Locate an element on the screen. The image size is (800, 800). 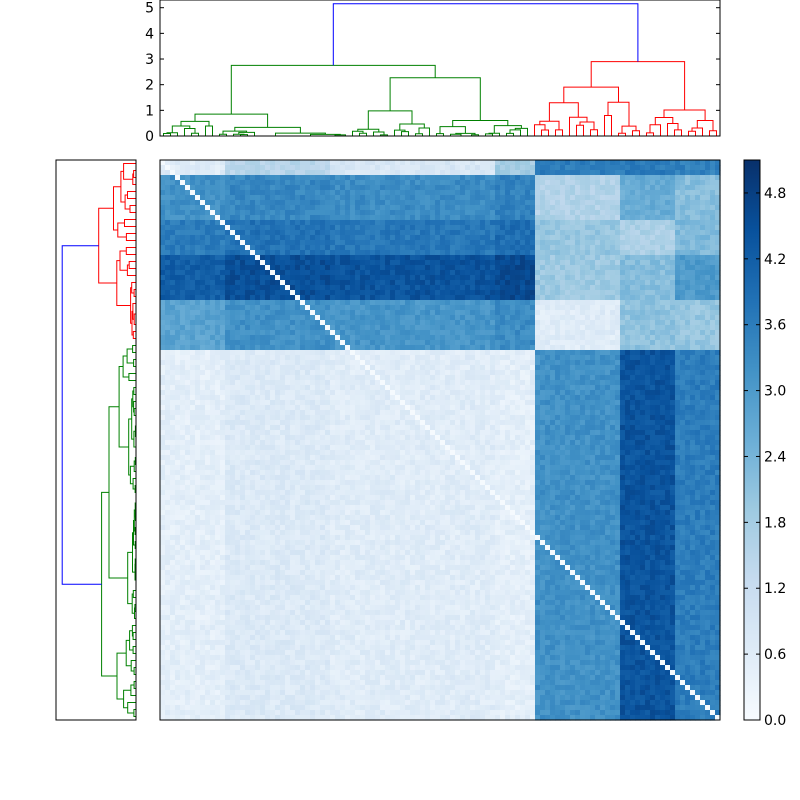
top-dendrogram-y-tick-label: 3 is located at coordinates (149, 60).